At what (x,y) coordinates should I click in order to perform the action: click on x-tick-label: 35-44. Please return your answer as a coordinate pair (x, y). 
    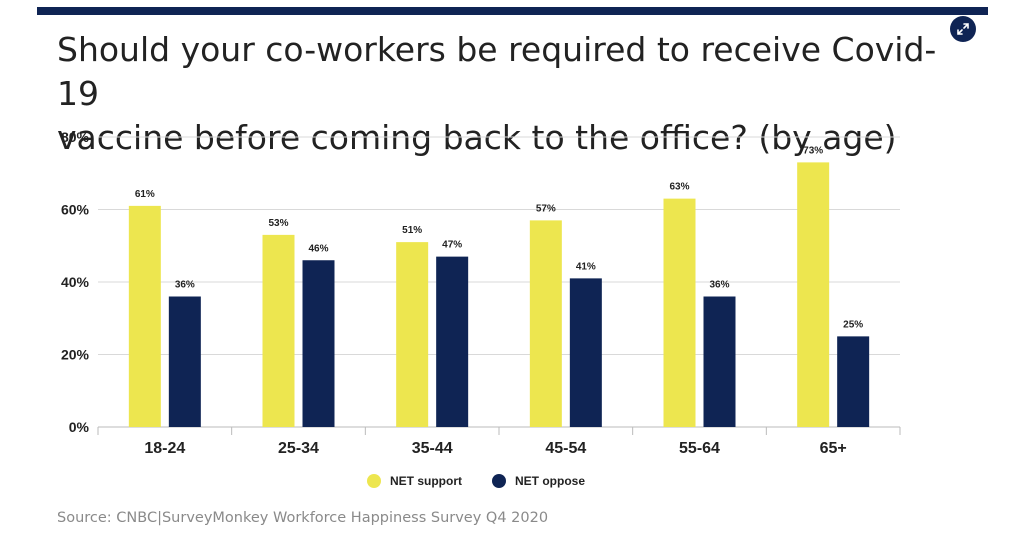
    Looking at the image, I should click on (432, 448).